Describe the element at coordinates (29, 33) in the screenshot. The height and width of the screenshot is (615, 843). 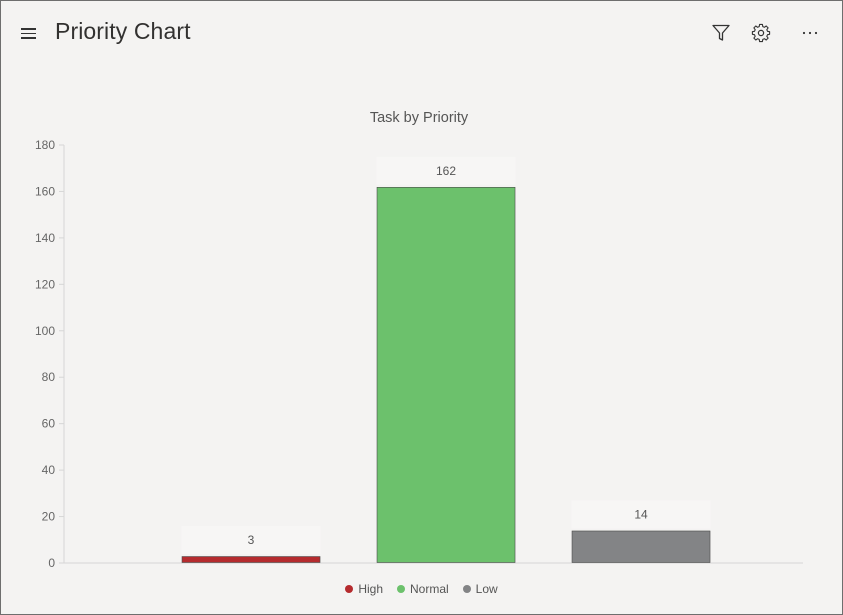
I see `hamburger-menu-icon` at that location.